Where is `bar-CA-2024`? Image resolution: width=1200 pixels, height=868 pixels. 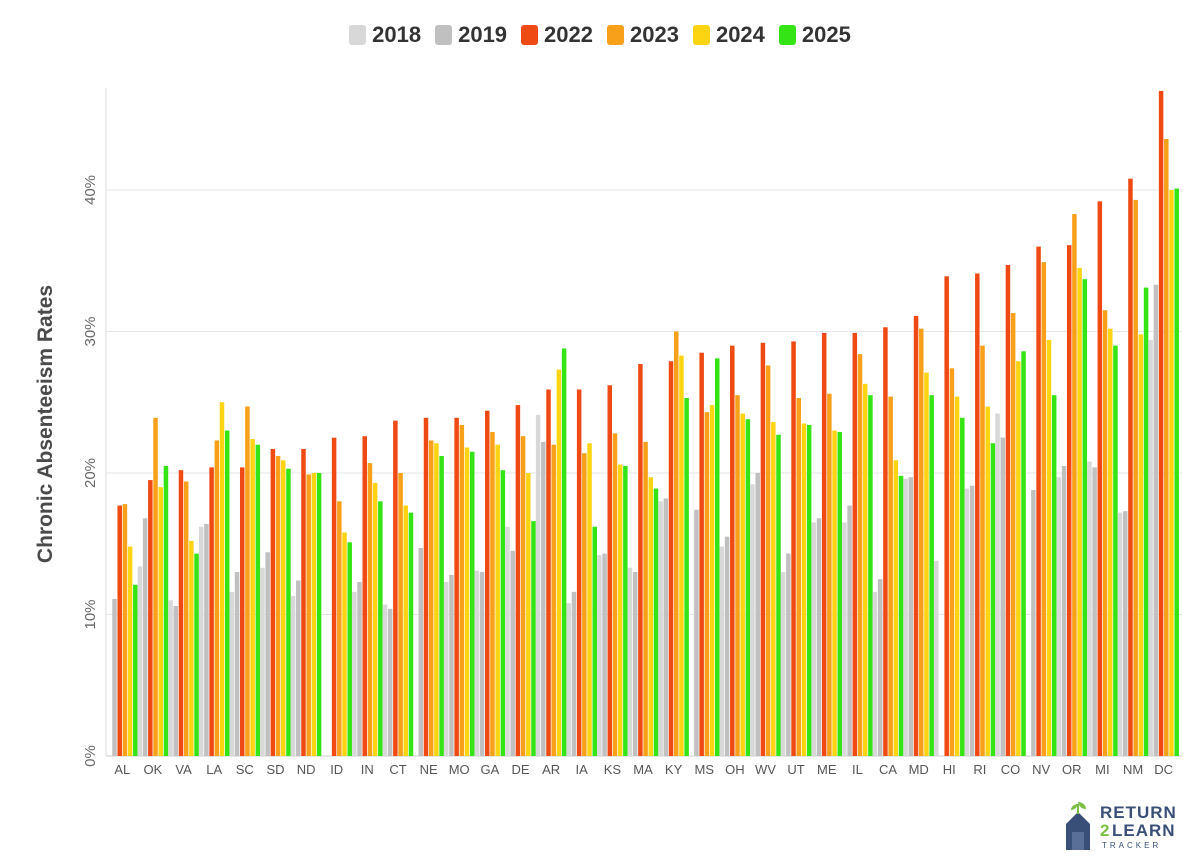
bar-CA-2024 is located at coordinates (896, 608).